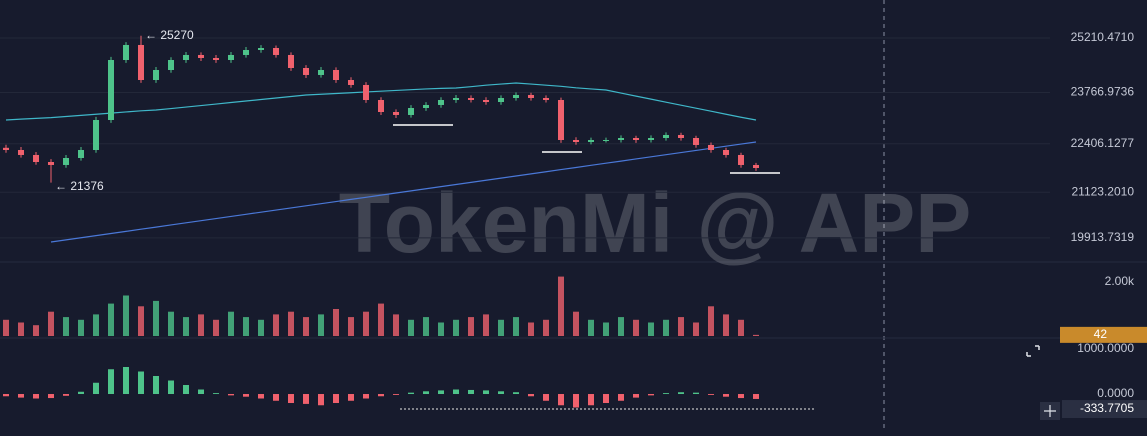 This screenshot has height=436, width=1147. I want to click on expand-box, so click(1033, 351).